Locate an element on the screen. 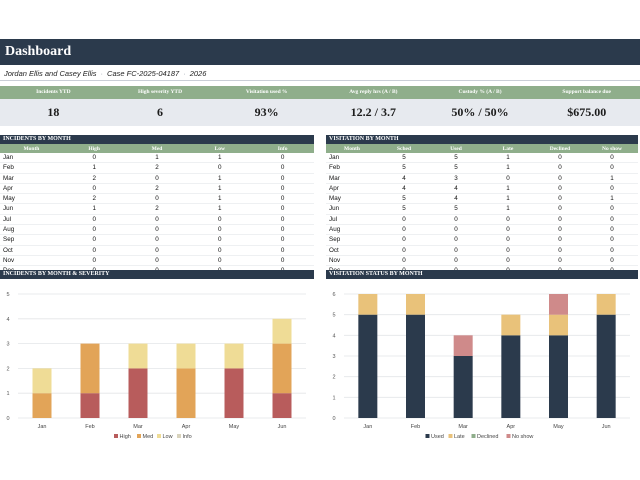 Image resolution: width=640 pixels, height=480 pixels. table-row: May 5 4 1 0 1 is located at coordinates (482, 199).